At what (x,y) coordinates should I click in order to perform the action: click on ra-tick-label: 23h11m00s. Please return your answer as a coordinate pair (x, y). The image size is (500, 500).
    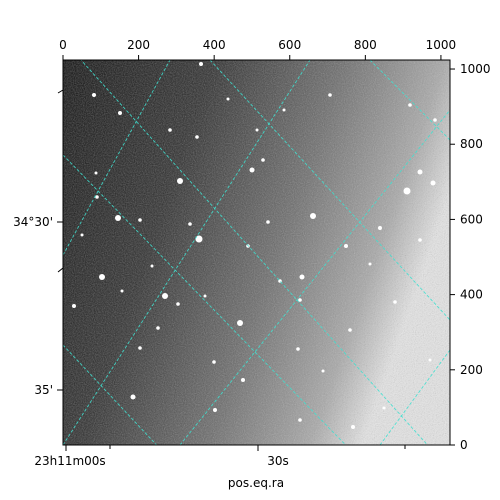
    Looking at the image, I should click on (69, 461).